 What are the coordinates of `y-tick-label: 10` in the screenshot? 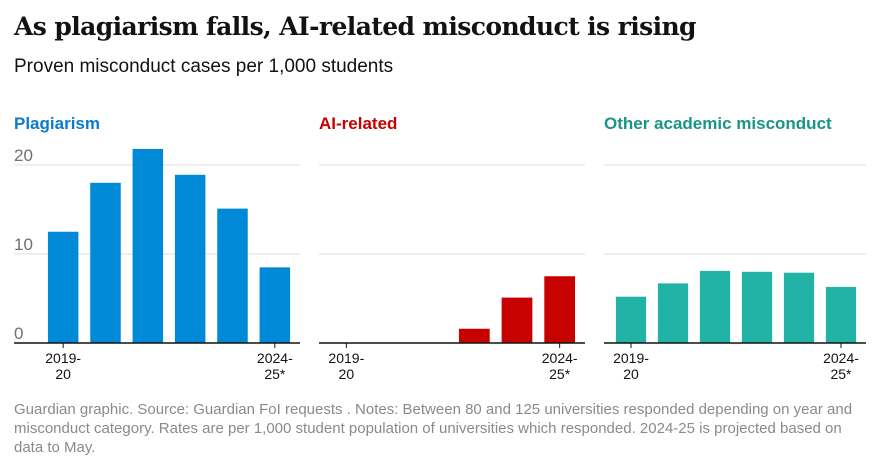 It's located at (23, 244).